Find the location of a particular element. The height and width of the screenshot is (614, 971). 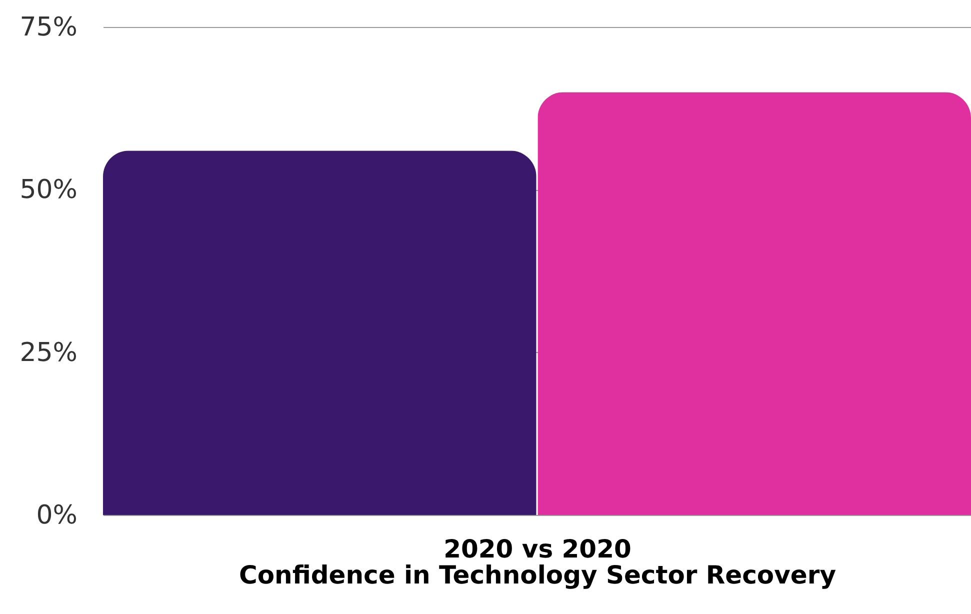

x-axis-title: 2020 vs 2020 Confidence in Technology Sector Recovery is located at coordinates (537, 562).